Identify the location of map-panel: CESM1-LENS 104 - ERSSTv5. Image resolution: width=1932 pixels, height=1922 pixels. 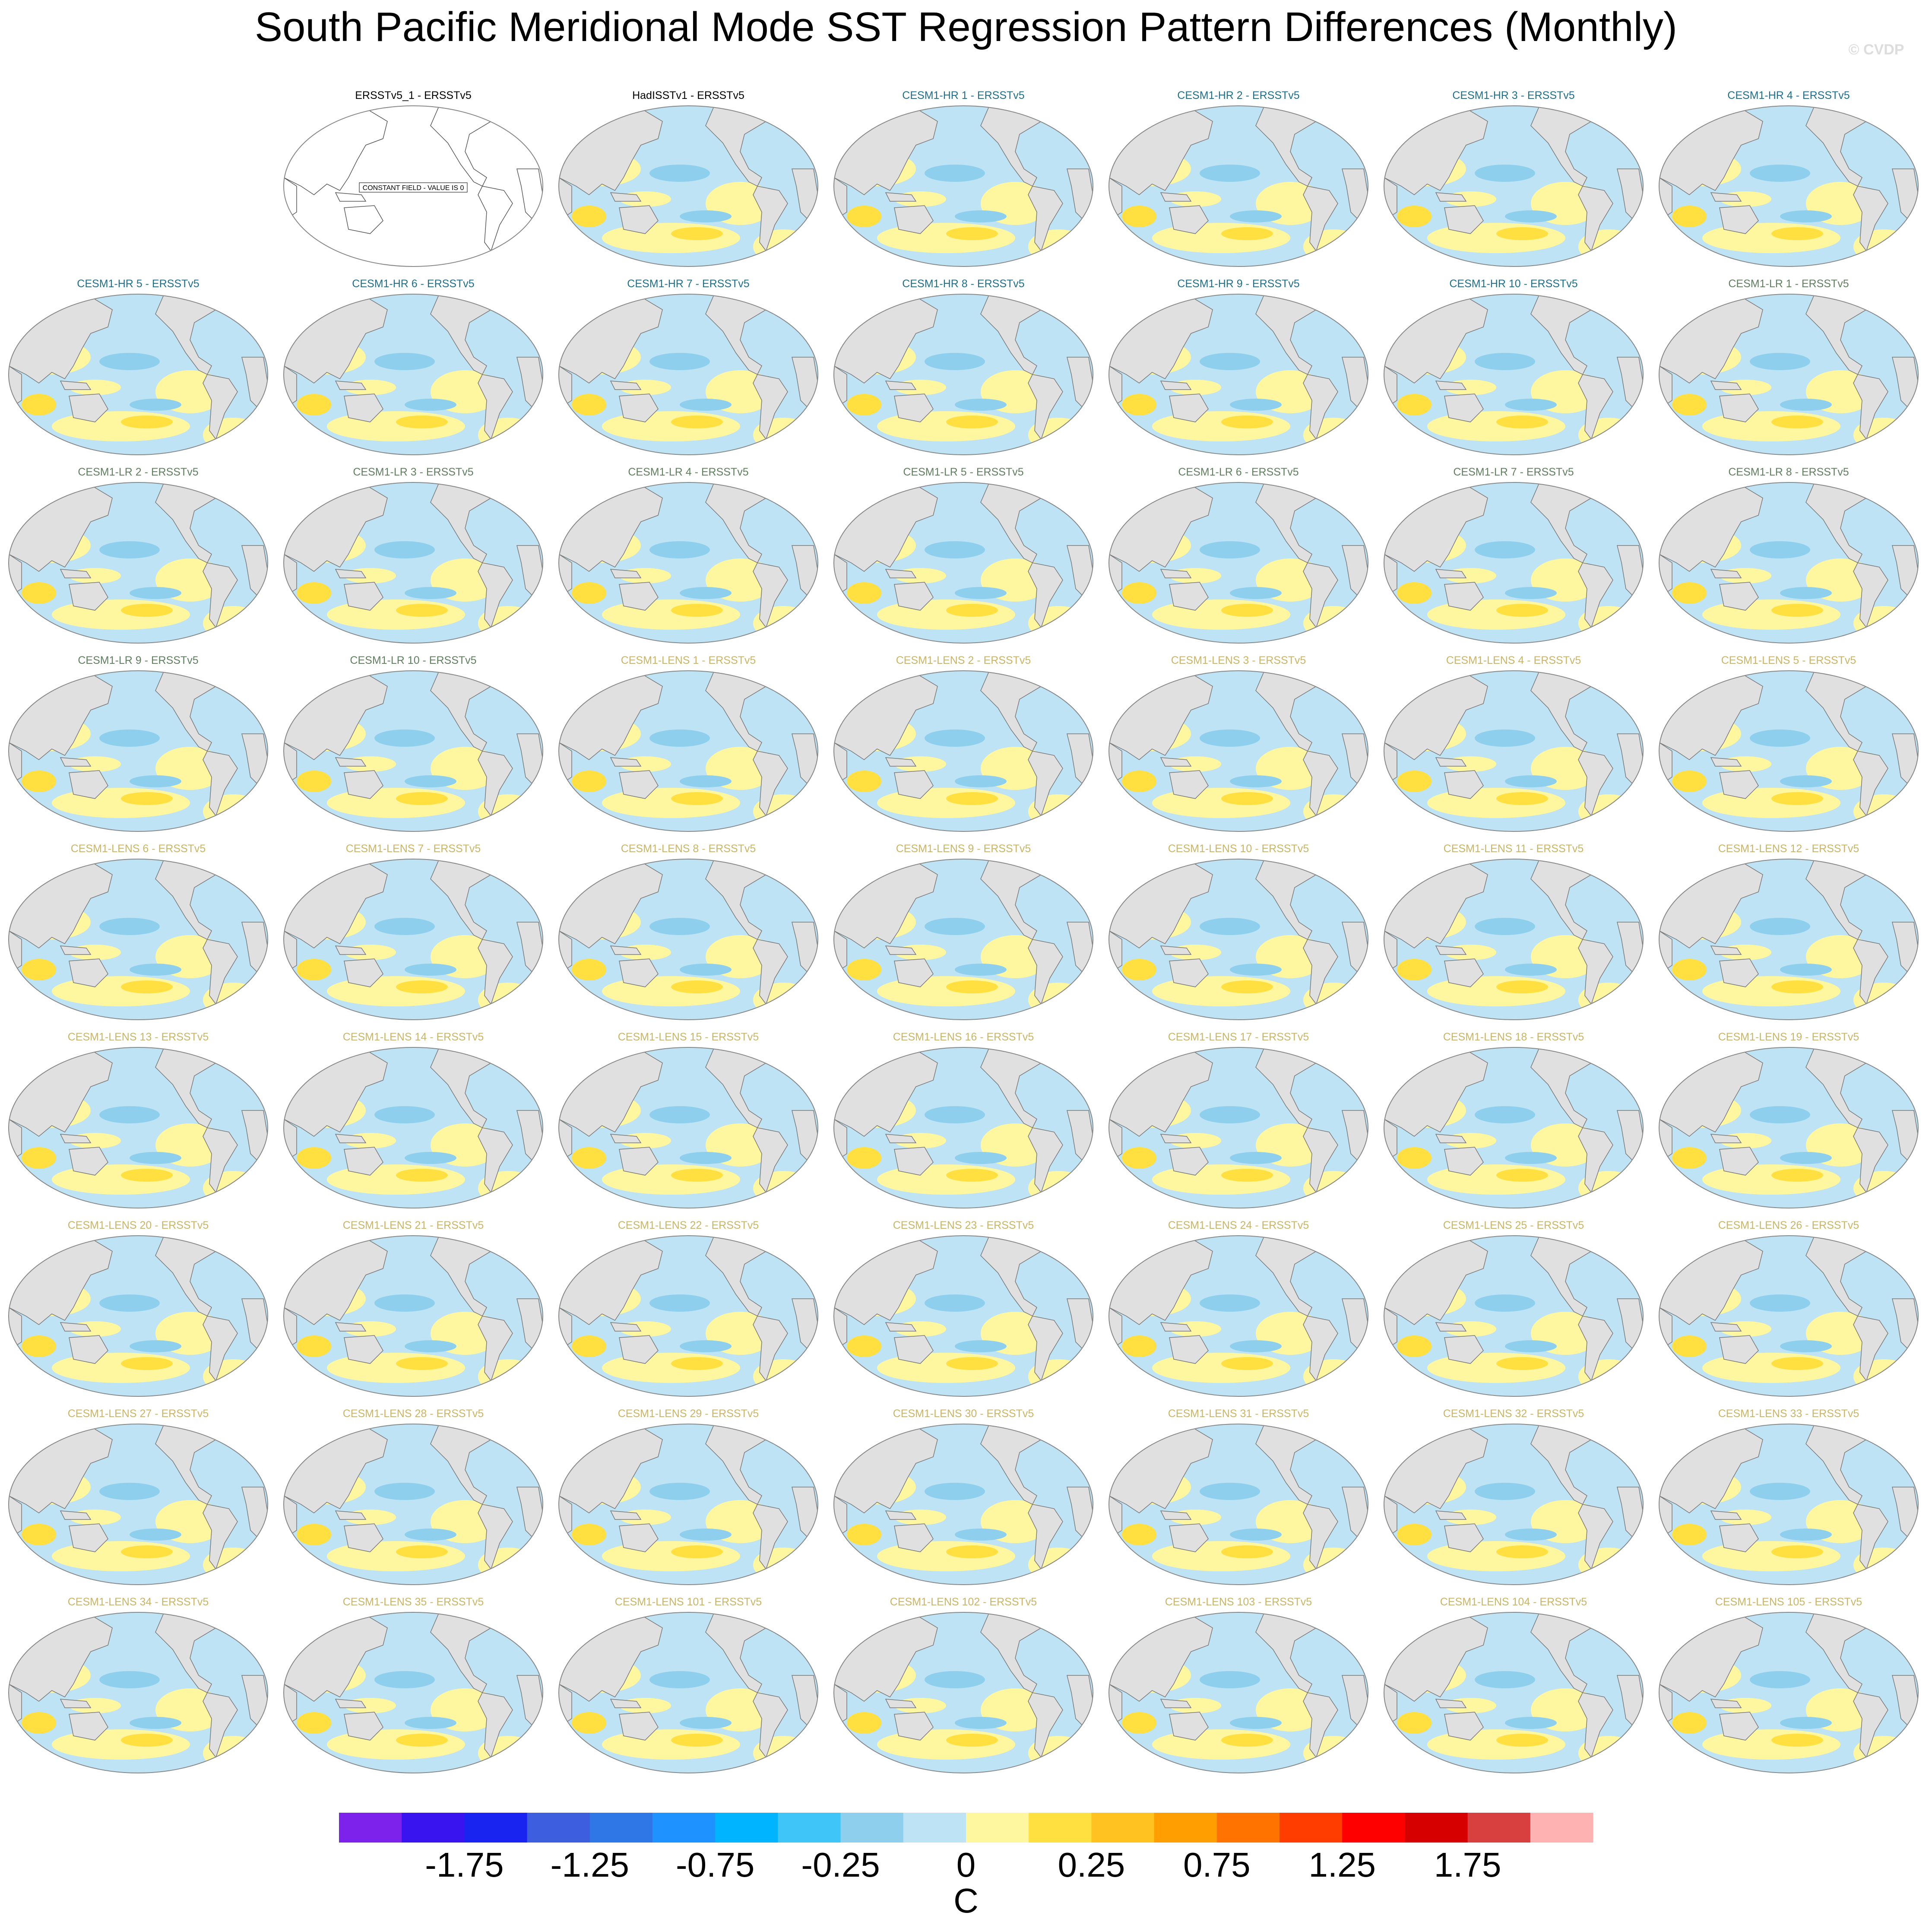
(1514, 1684).